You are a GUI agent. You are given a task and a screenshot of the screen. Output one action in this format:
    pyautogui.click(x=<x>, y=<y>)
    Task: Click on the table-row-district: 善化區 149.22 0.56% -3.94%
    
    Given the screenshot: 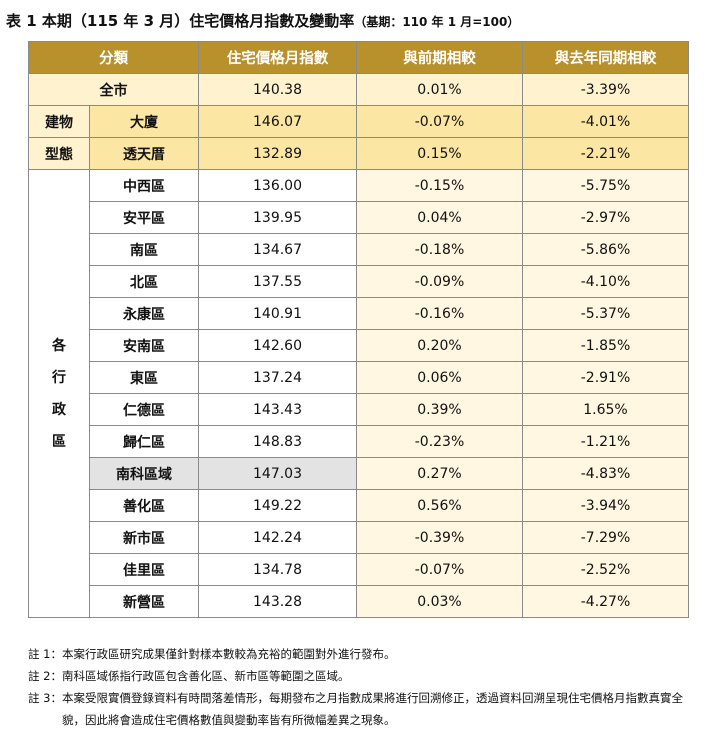 What is the action you would take?
    pyautogui.click(x=359, y=505)
    